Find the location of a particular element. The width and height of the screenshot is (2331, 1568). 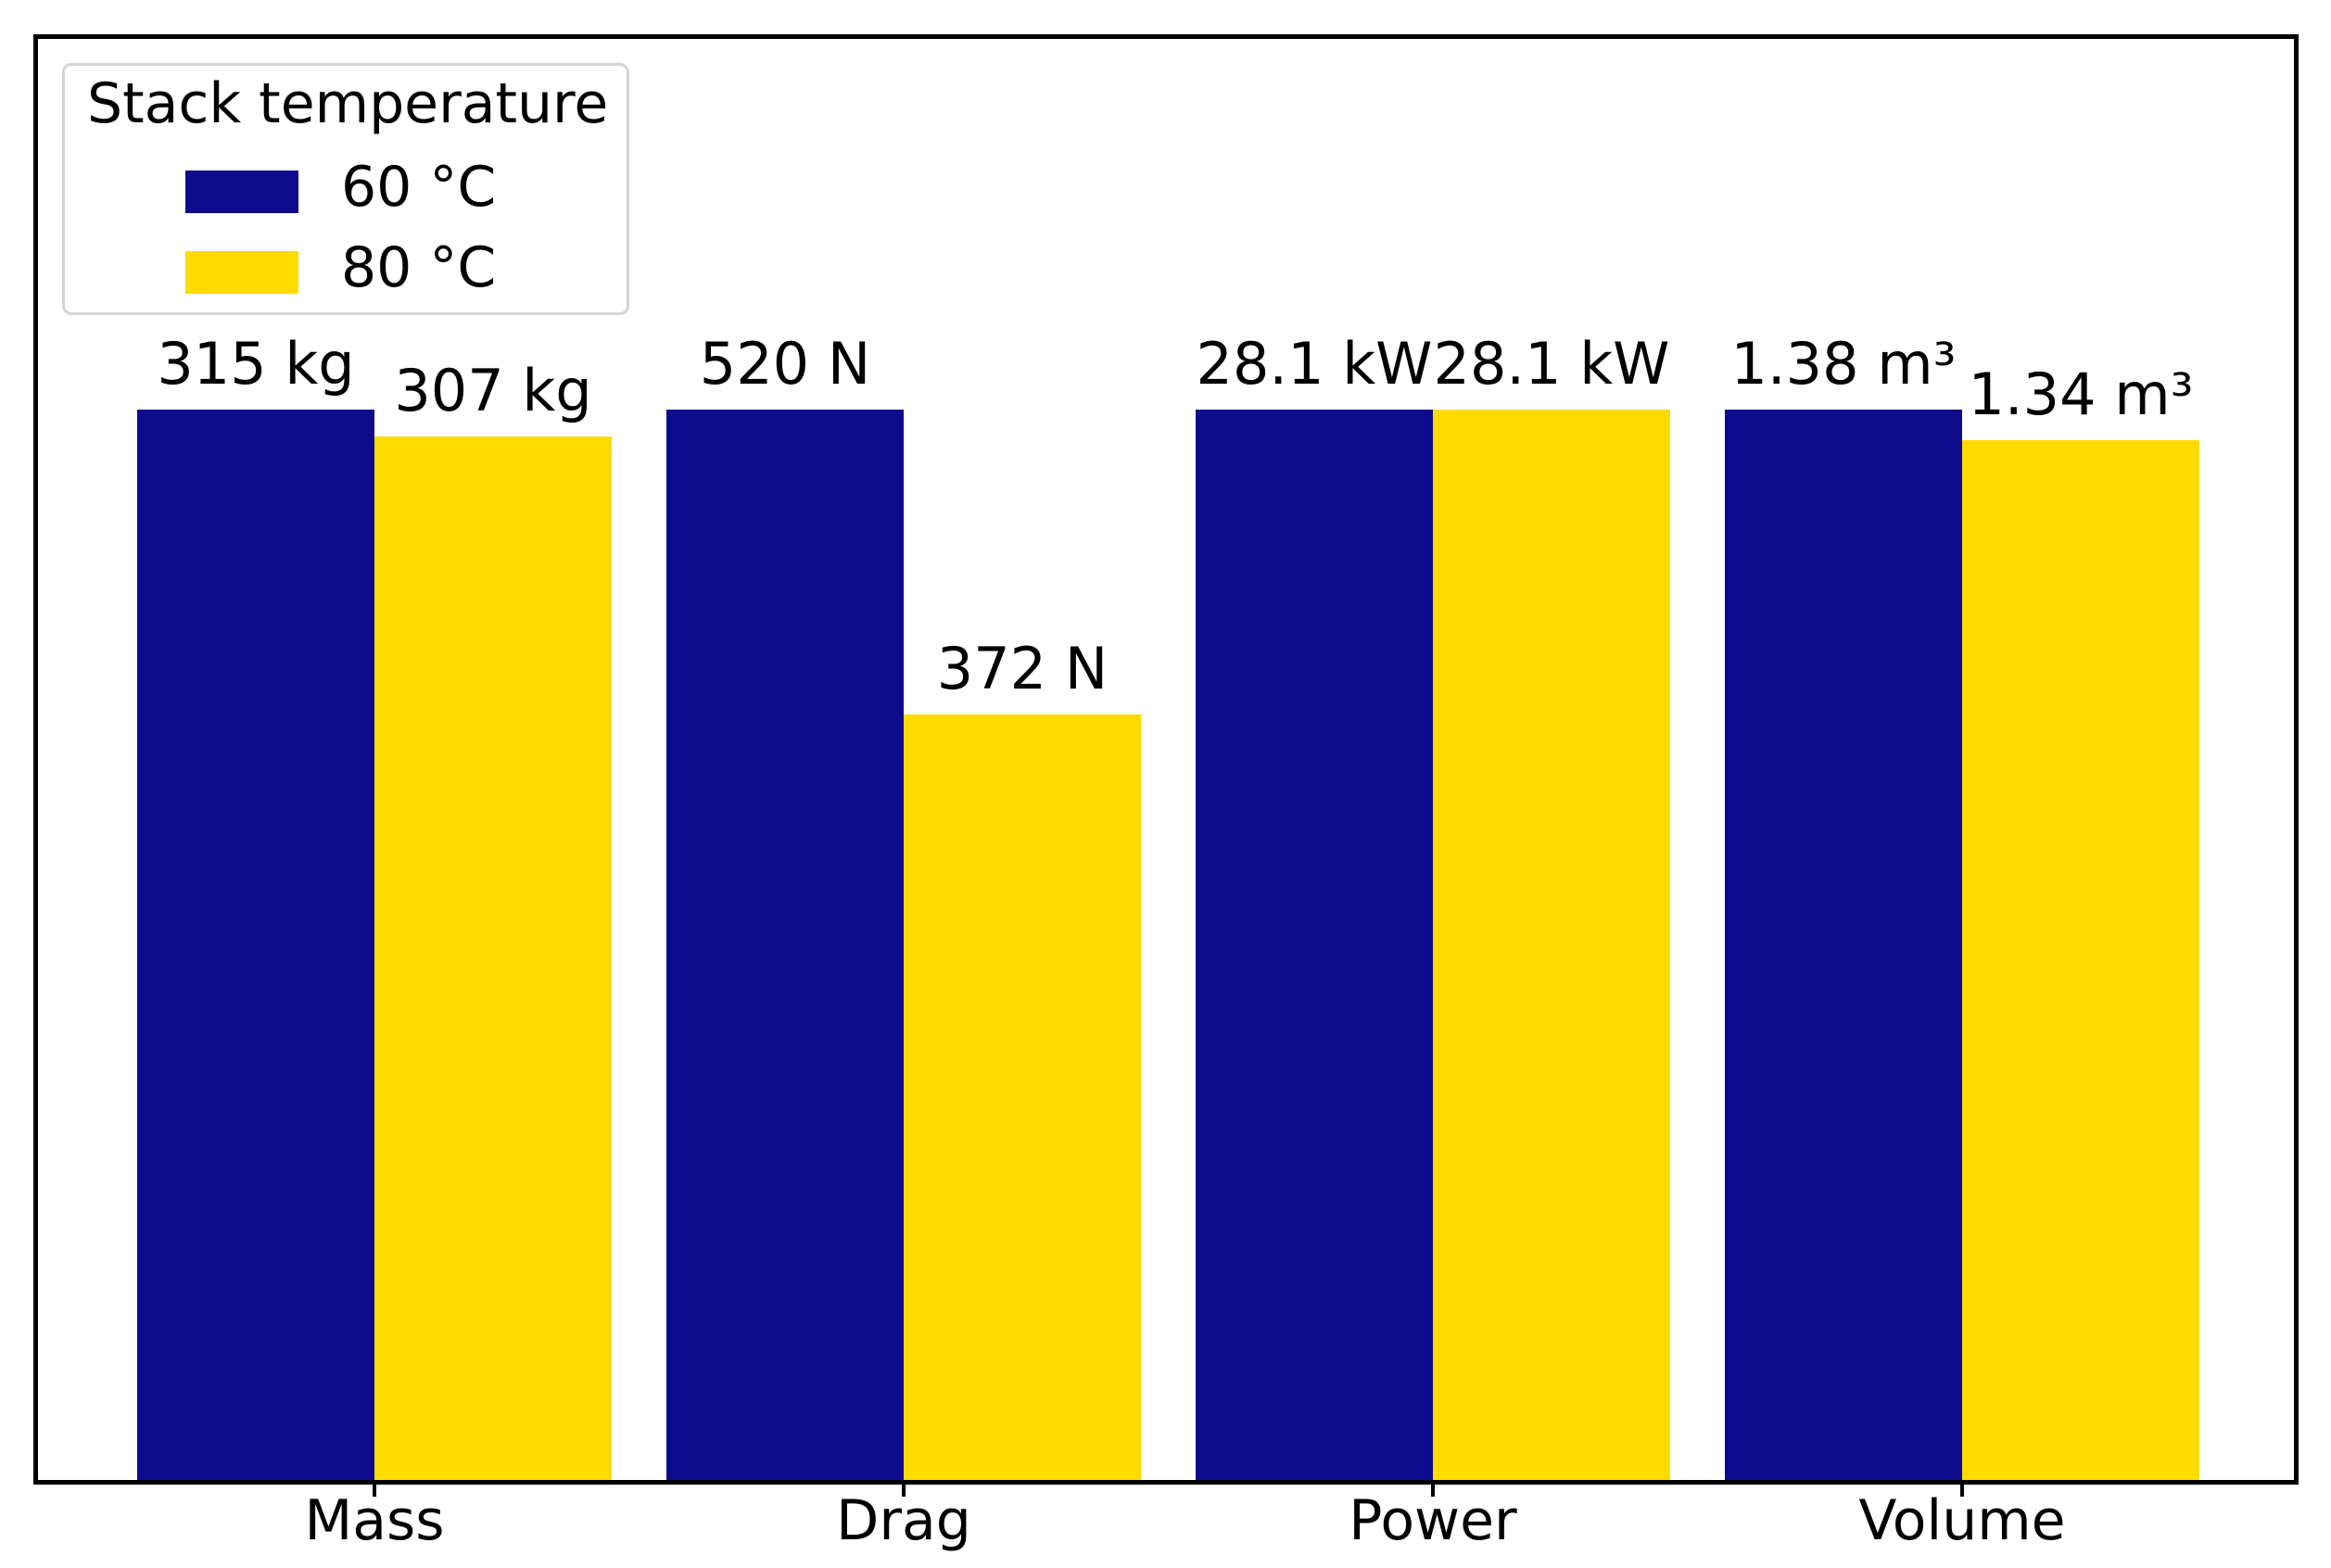

x-tick-mark-drag is located at coordinates (904, 1491).